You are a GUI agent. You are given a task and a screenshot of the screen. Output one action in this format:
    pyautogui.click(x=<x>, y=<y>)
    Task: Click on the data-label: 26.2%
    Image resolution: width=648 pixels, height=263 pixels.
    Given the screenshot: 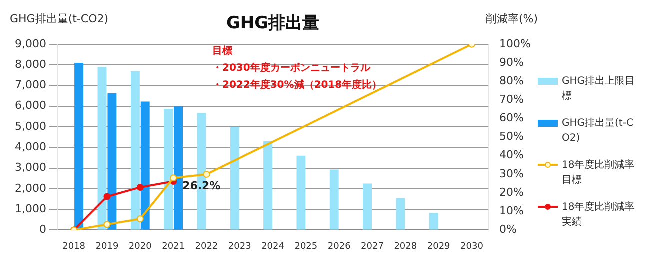 What is the action you would take?
    pyautogui.click(x=201, y=185)
    